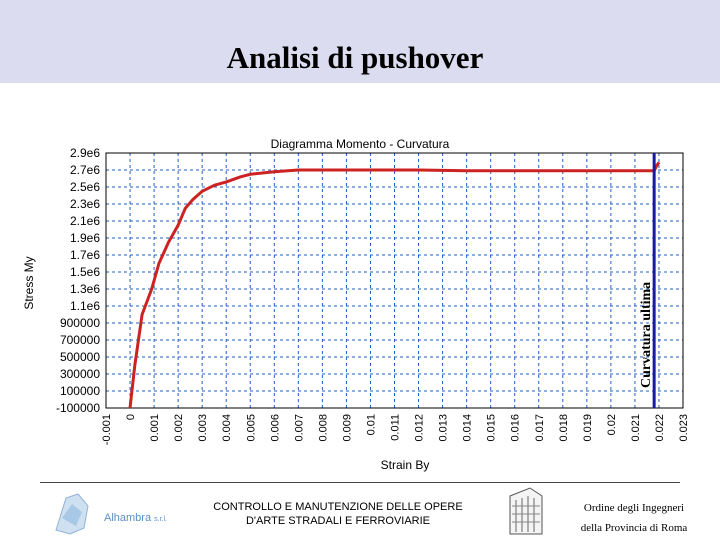 The height and width of the screenshot is (541, 720). I want to click on y-tick-label: 500000, so click(80, 357).